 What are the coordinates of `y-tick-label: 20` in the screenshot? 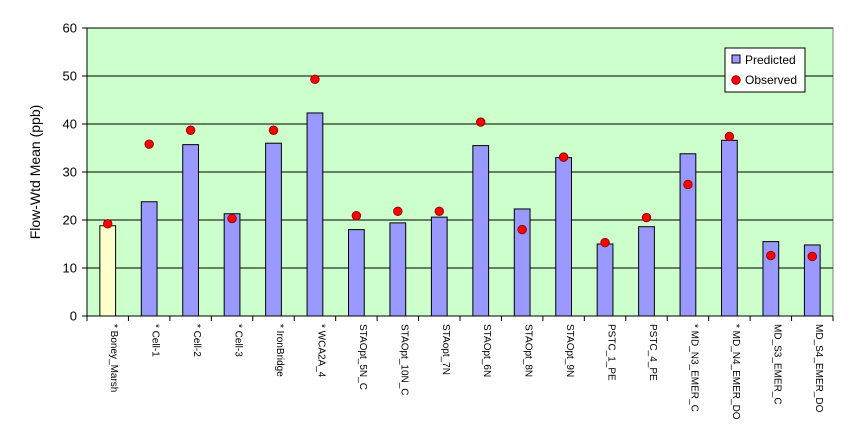 It's located at (70, 220).